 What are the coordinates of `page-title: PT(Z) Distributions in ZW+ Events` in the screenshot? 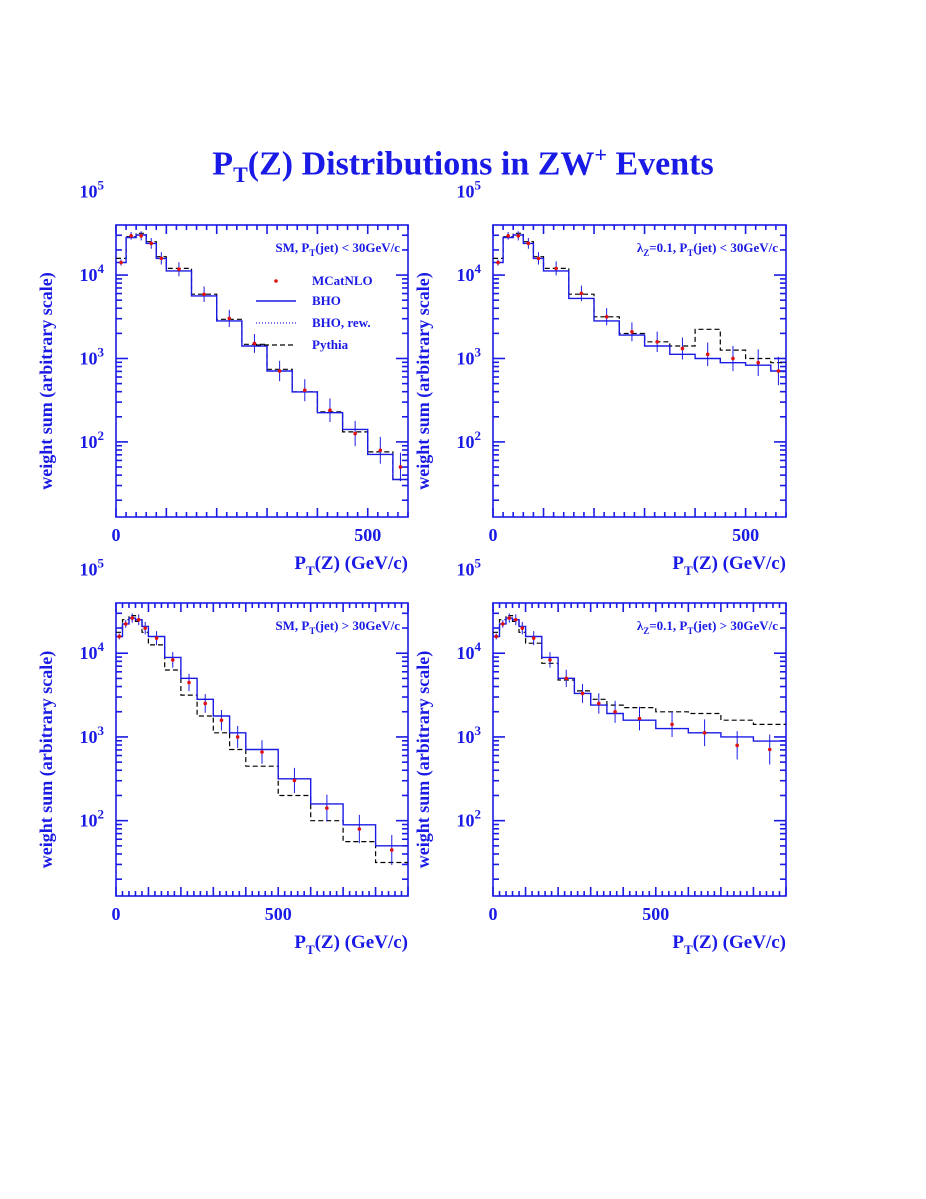 It's located at (463, 165).